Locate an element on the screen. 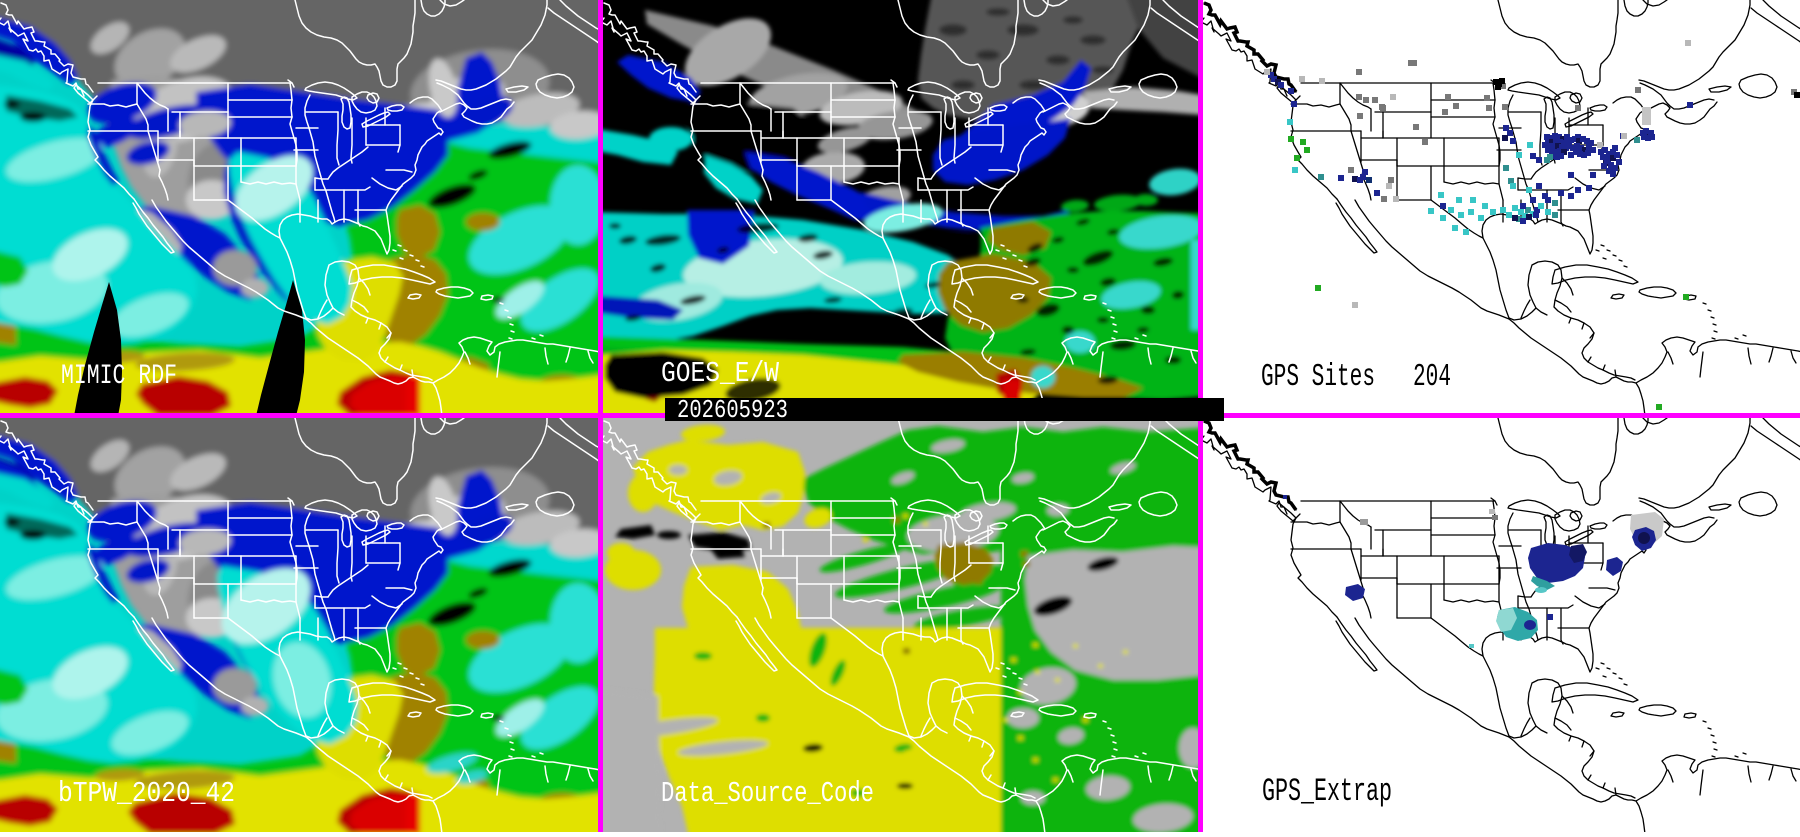 The image size is (1800, 837). svg-text: GOES_E/W is located at coordinates (720, 373).